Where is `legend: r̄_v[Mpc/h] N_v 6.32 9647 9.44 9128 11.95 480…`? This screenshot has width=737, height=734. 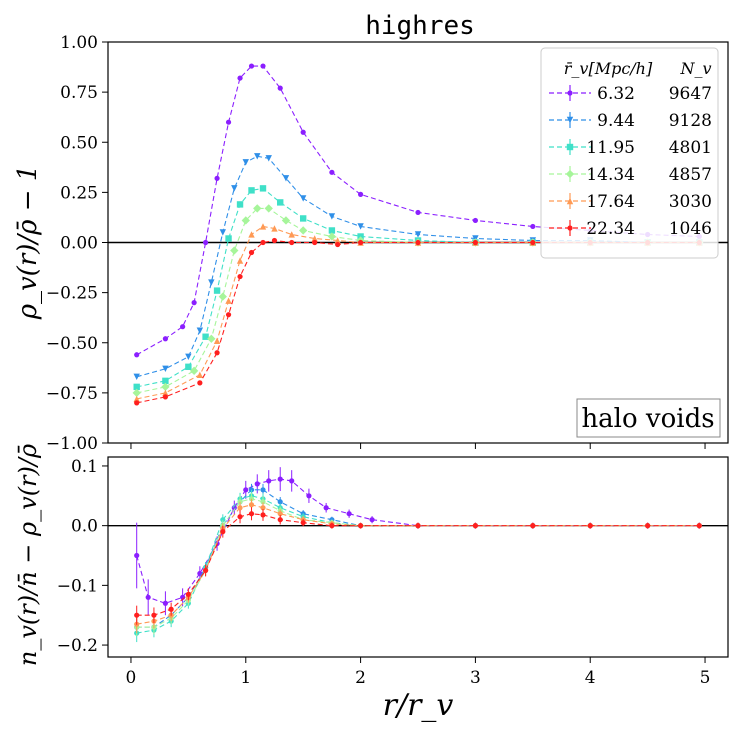 legend: r̄_v[Mpc/h] N_v 6.32 9647 9.44 9128 11.95 480… is located at coordinates (629, 153).